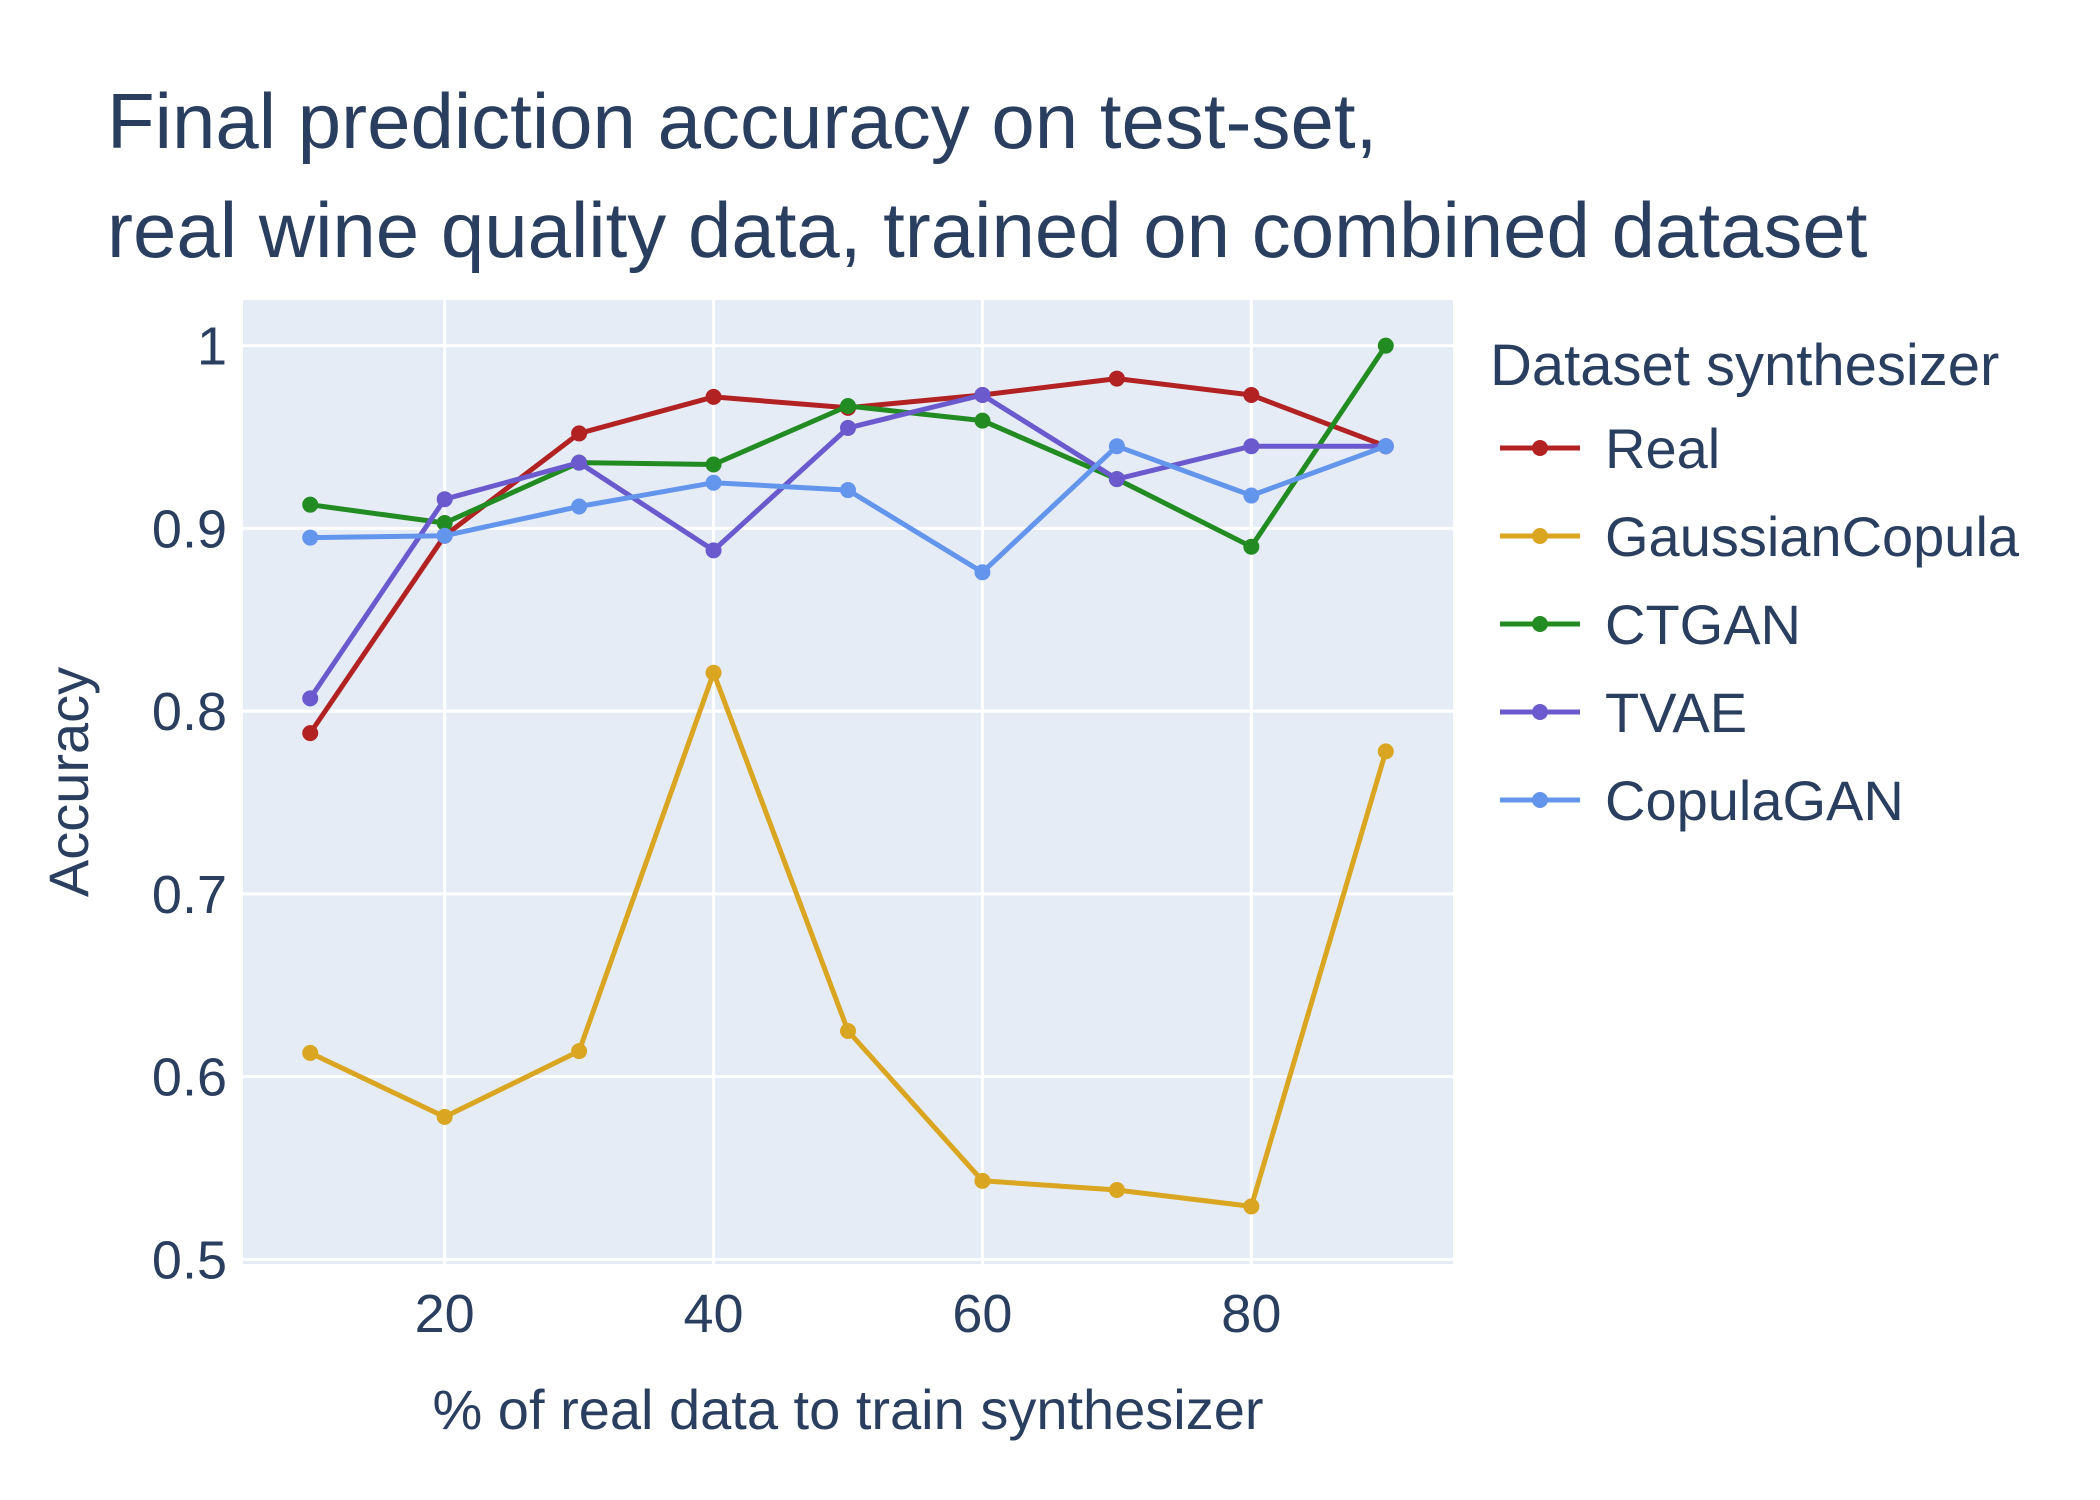 Image resolution: width=2100 pixels, height=1500 pixels. I want to click on legend-item-real: Real, so click(1610, 448).